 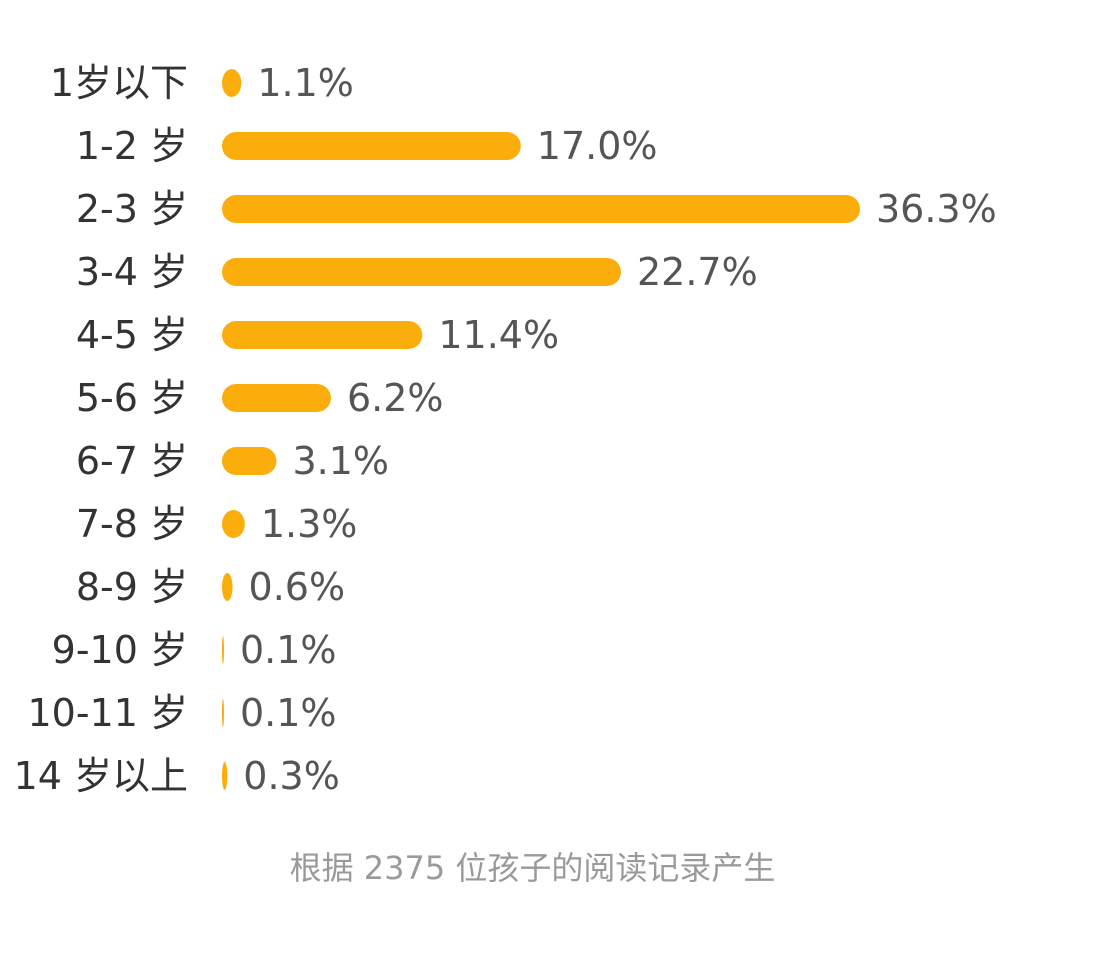 What do you see at coordinates (119, 83) in the screenshot?
I see `category-label: 1岁以下` at bounding box center [119, 83].